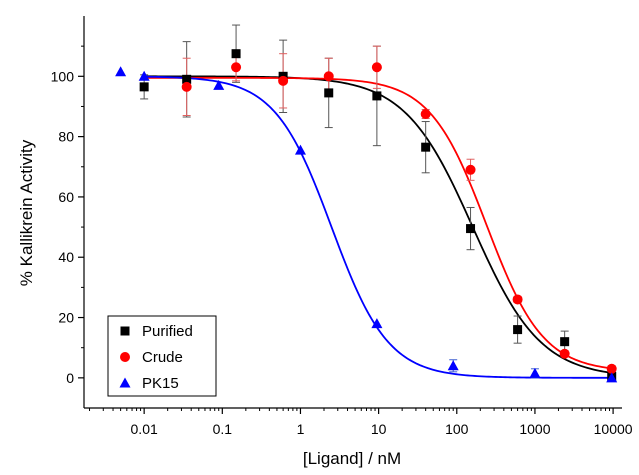 The width and height of the screenshot is (639, 475). I want to click on x-tick-label: 10, so click(379, 429).